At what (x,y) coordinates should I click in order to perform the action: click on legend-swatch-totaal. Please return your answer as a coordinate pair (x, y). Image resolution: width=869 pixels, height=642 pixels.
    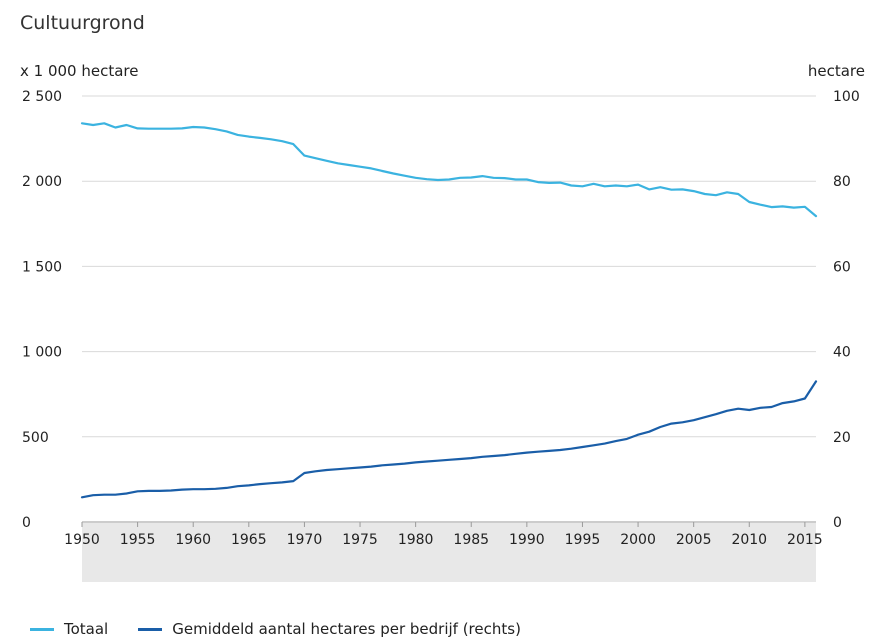
    Looking at the image, I should click on (42, 629).